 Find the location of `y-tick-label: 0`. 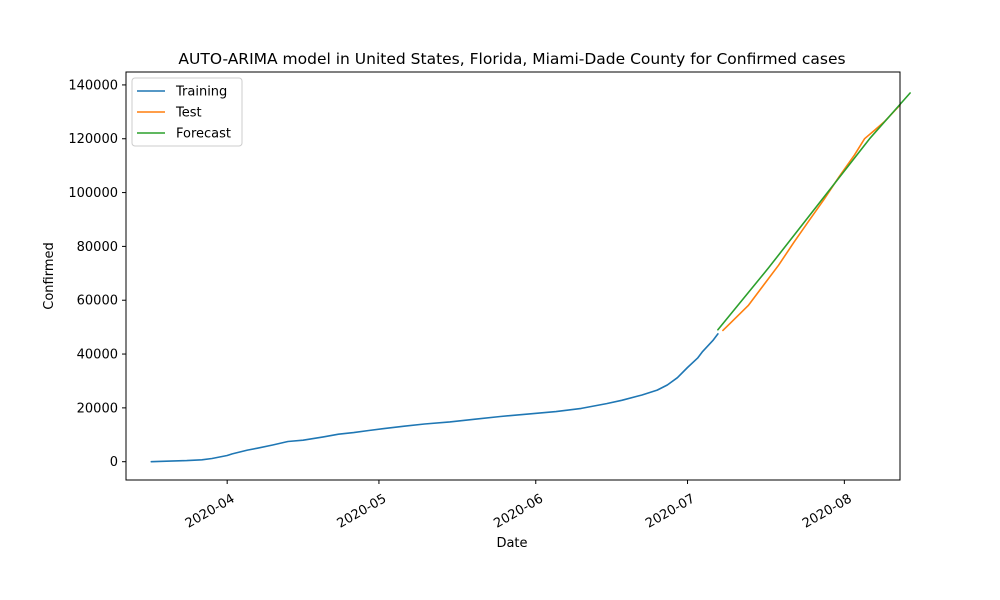

y-tick-label: 0 is located at coordinates (114, 462).